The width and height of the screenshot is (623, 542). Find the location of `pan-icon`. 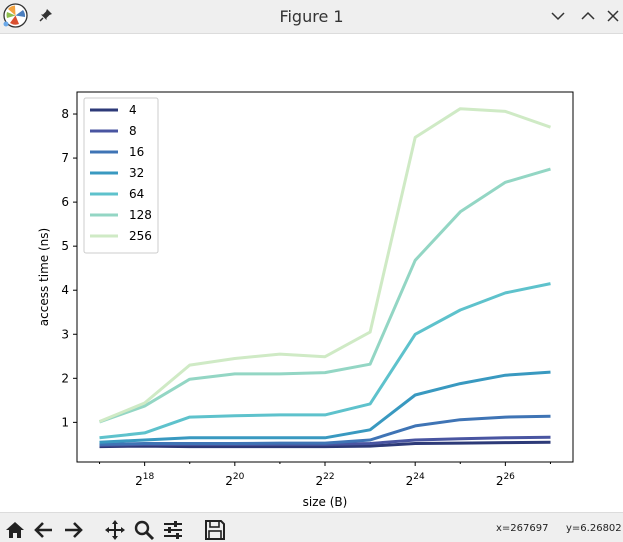

pan-icon is located at coordinates (115, 530).